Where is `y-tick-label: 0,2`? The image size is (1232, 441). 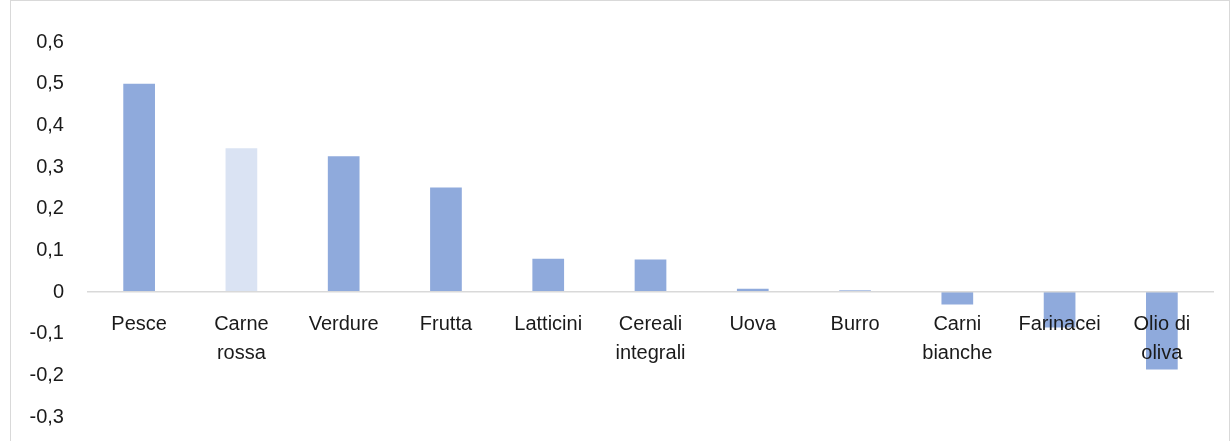 y-tick-label: 0,2 is located at coordinates (50, 207).